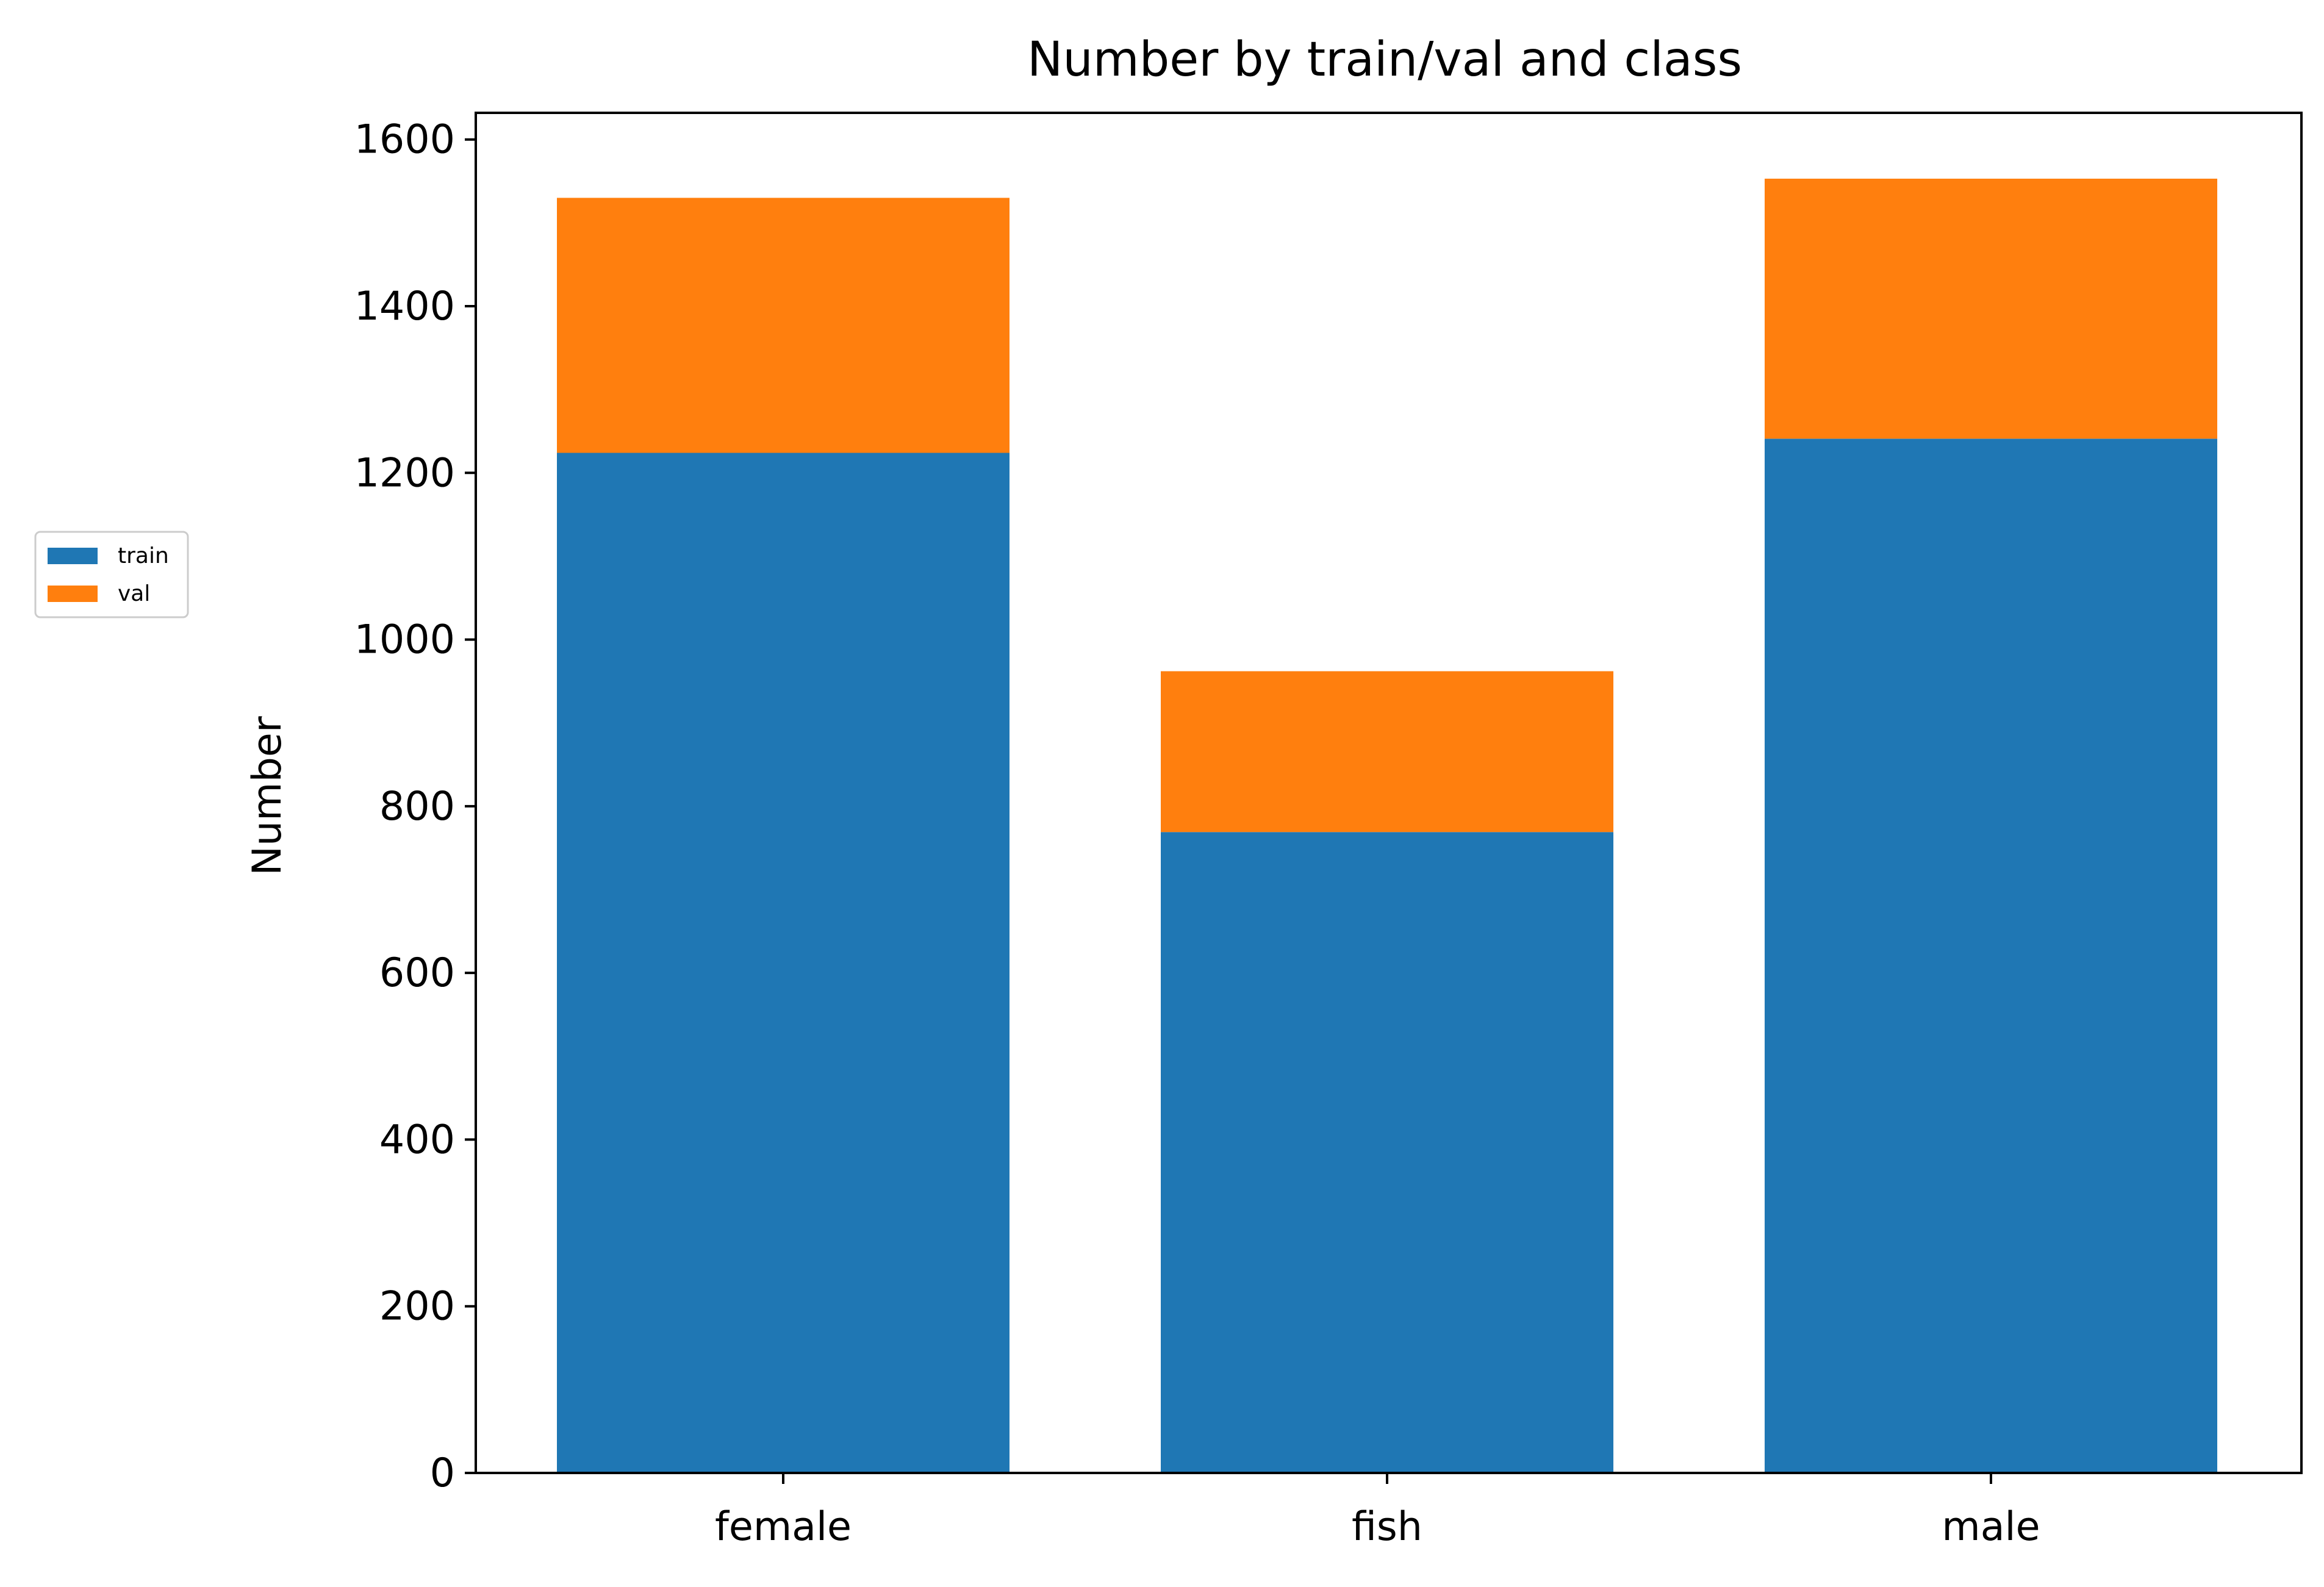  I want to click on y-tick-label: 800, so click(417, 806).